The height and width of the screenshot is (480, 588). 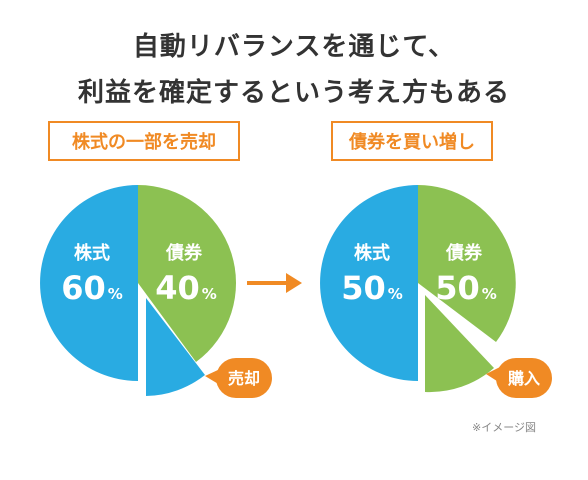 What do you see at coordinates (412, 141) in the screenshot?
I see `right-label-box: 債券を買い増し` at bounding box center [412, 141].